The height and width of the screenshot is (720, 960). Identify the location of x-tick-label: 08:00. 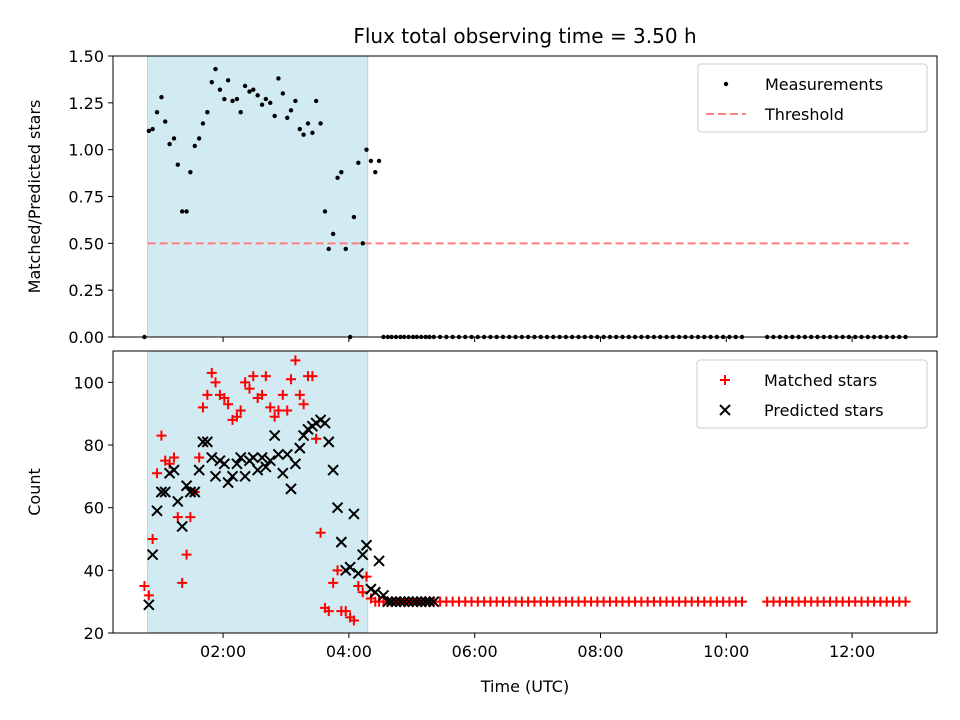
(600, 651).